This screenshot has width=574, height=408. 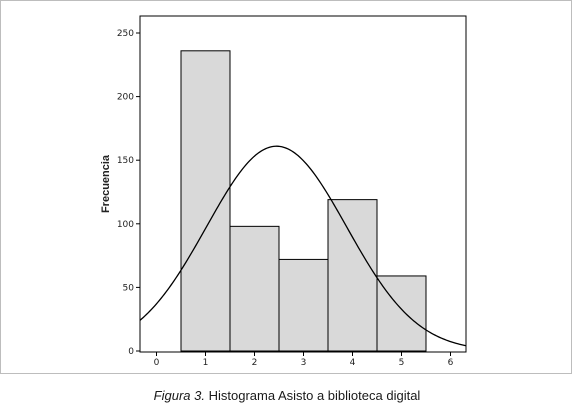 I want to click on x-axis: 0 1 2 3 4 5 6, so click(x=304, y=360).